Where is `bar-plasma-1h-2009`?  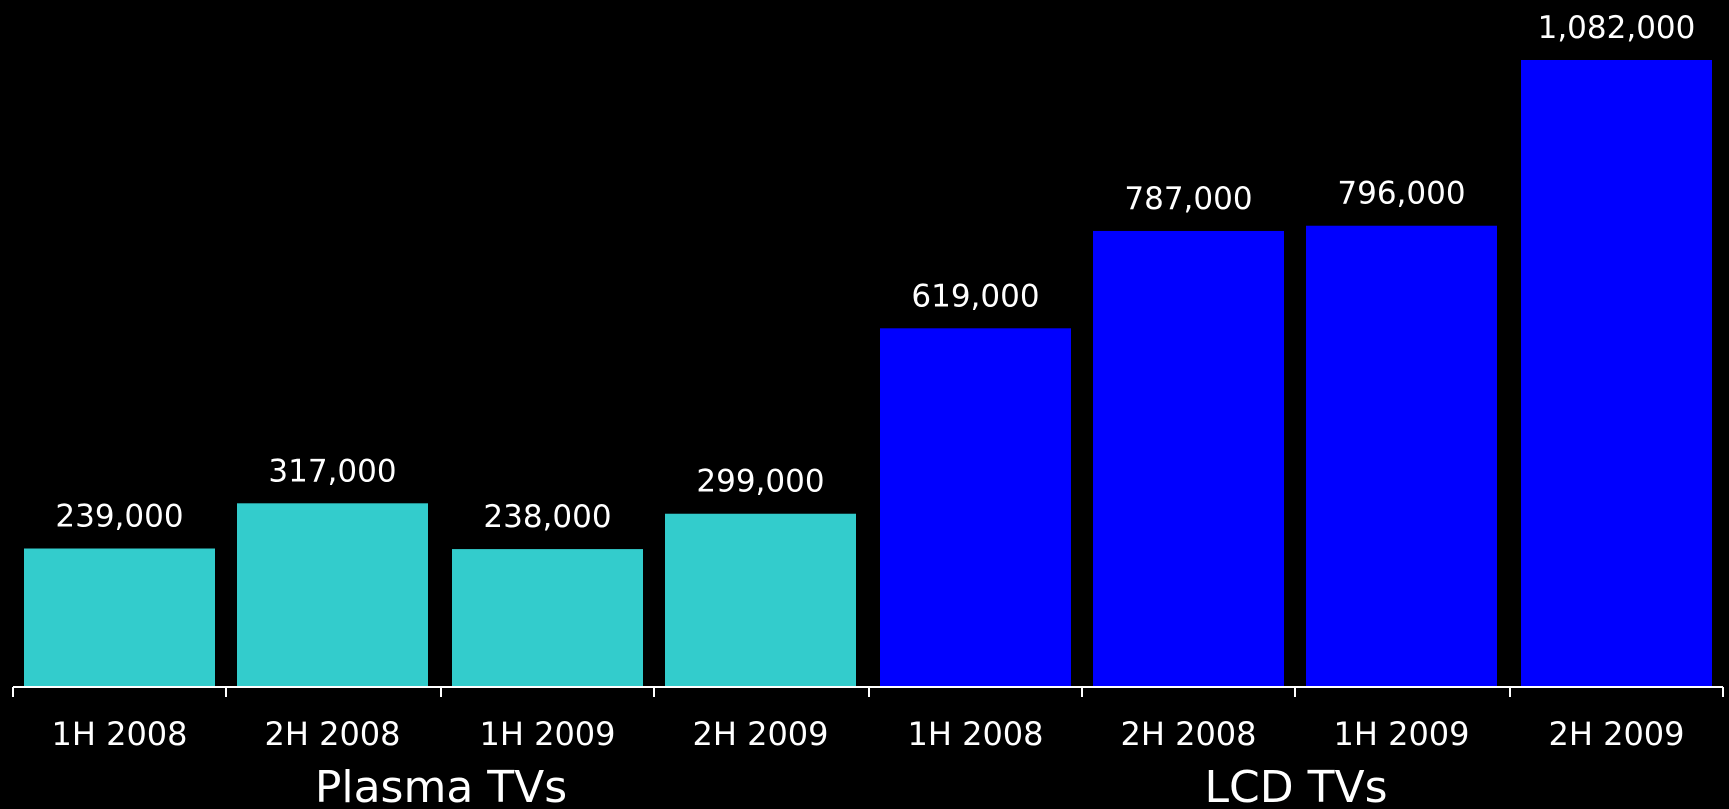
bar-plasma-1h-2009 is located at coordinates (547, 618).